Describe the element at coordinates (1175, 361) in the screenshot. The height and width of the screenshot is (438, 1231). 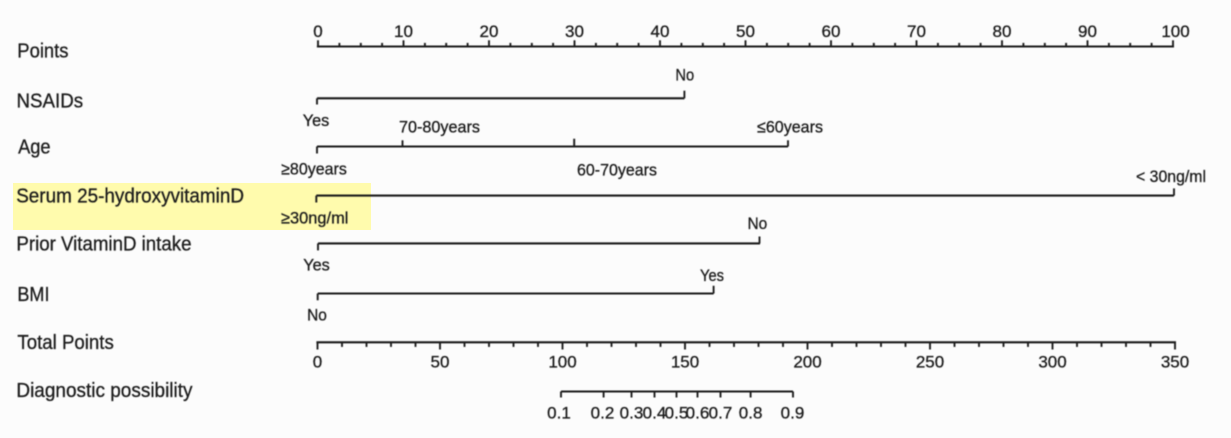
I see `svg-text: 350` at that location.